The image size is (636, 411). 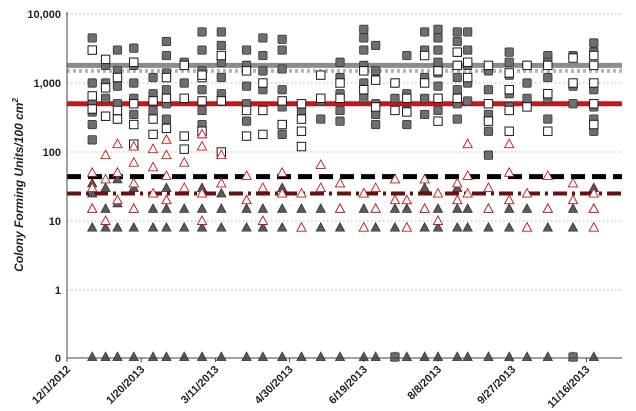 What do you see at coordinates (200, 385) in the screenshot?
I see `x-tick-label: 3/11/2013` at bounding box center [200, 385].